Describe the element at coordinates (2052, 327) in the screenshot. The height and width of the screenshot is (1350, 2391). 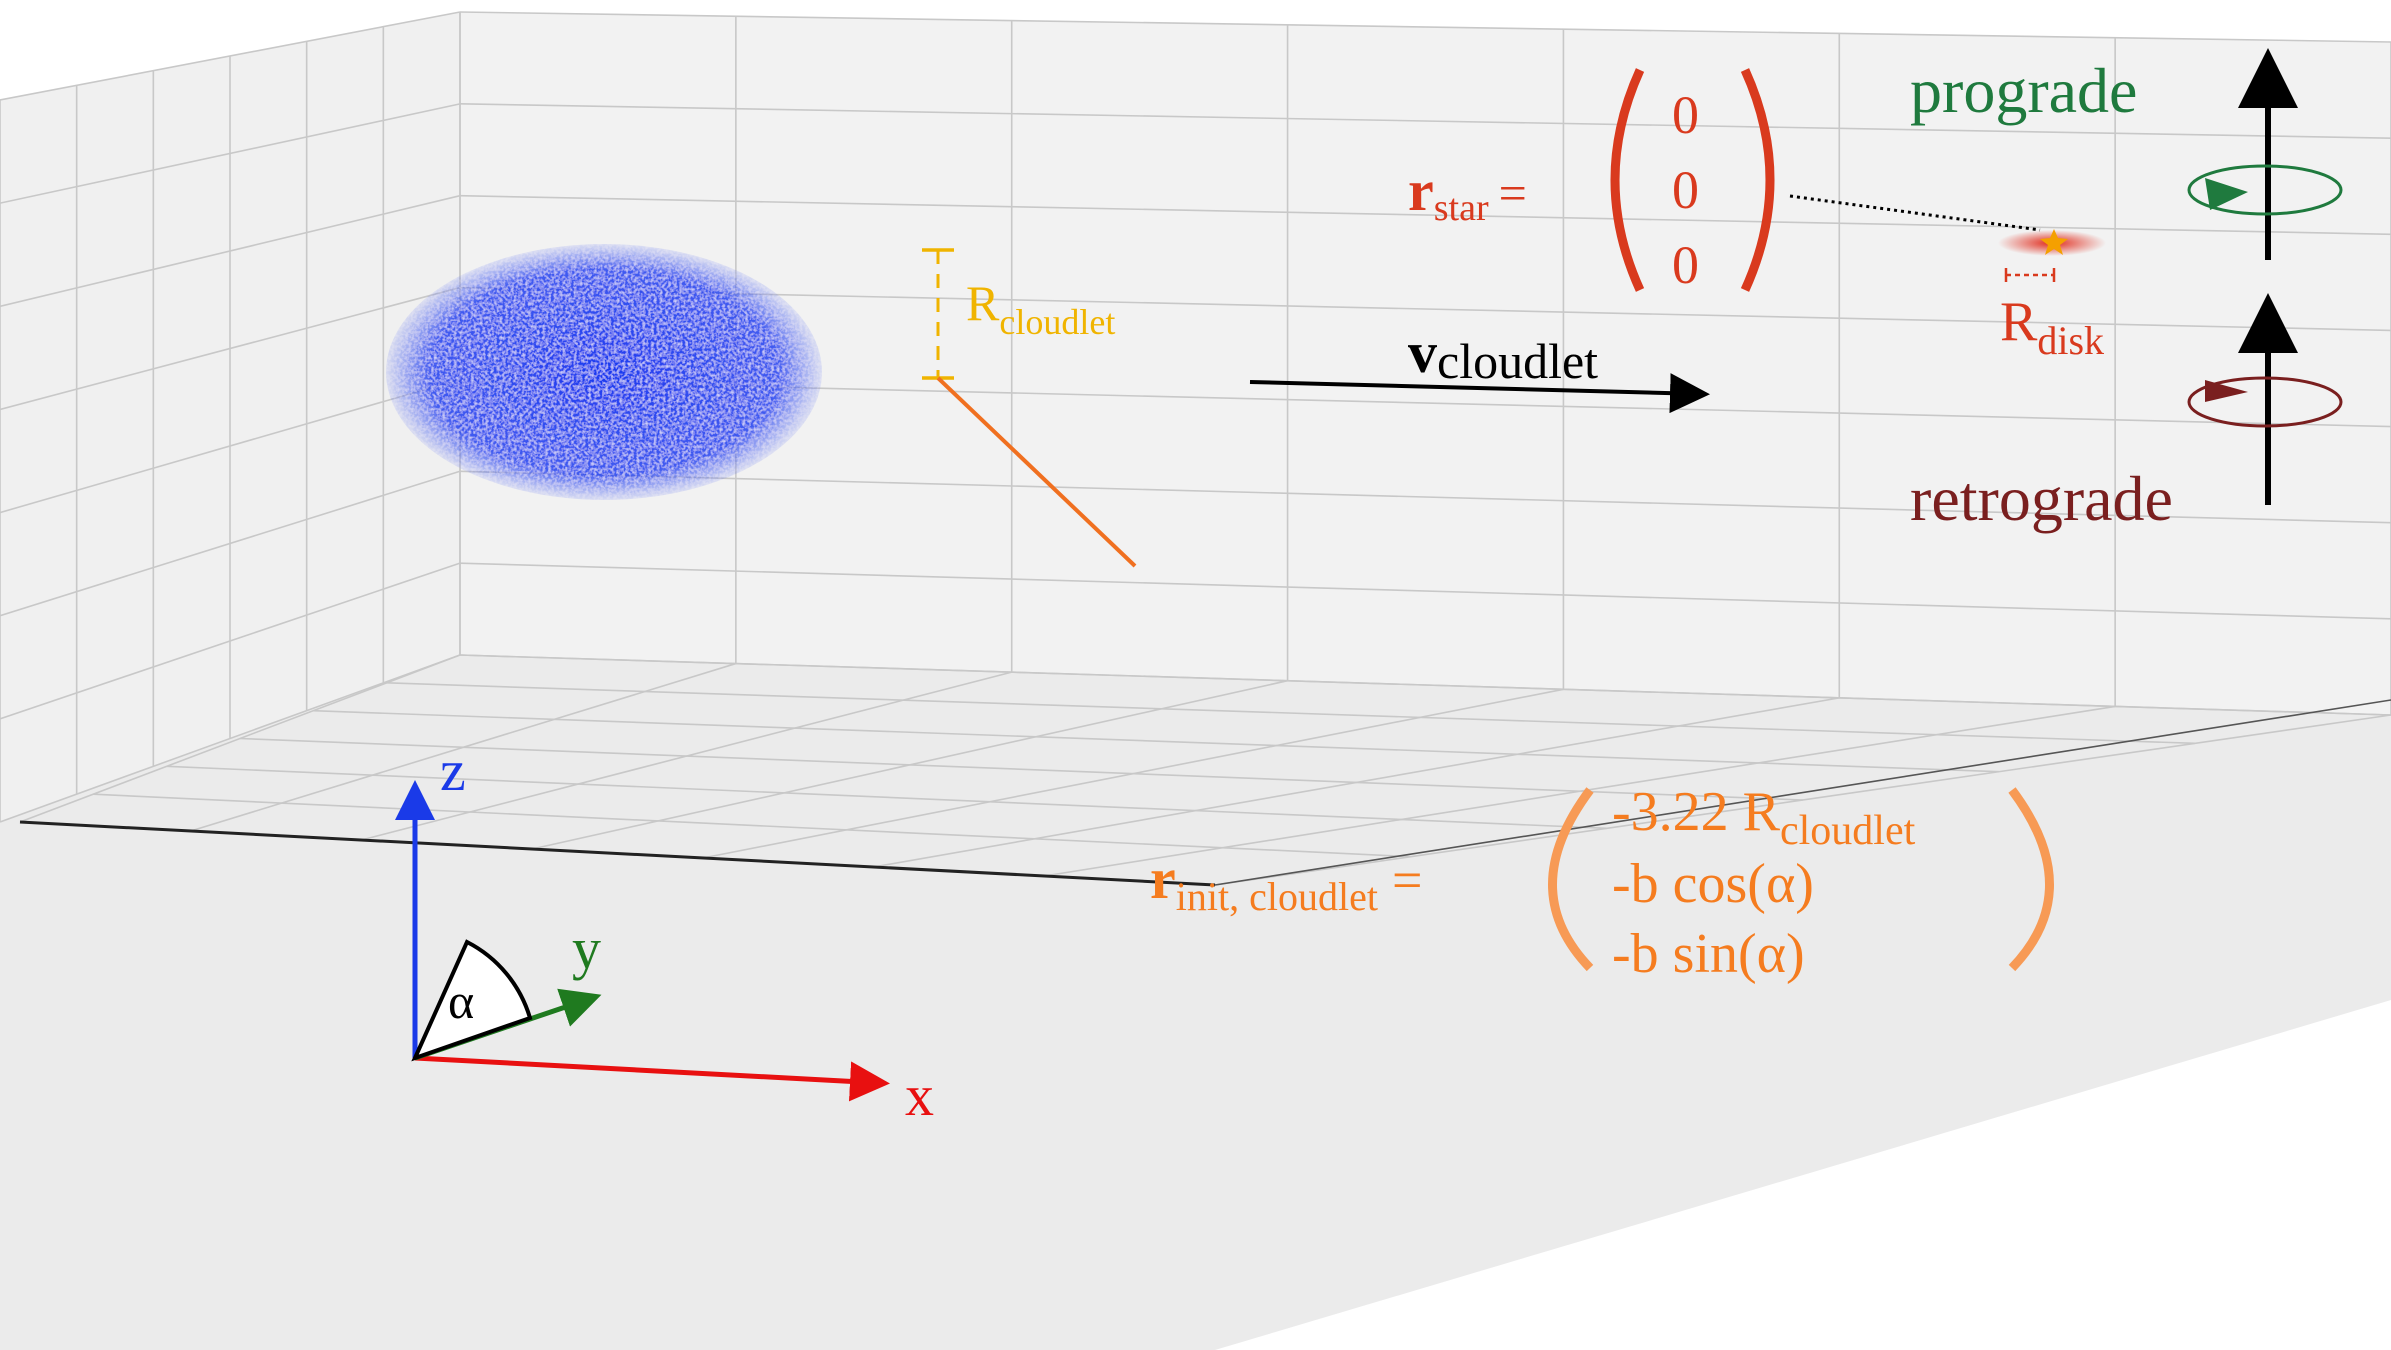
I see `r-disk-label: Rdisk` at that location.